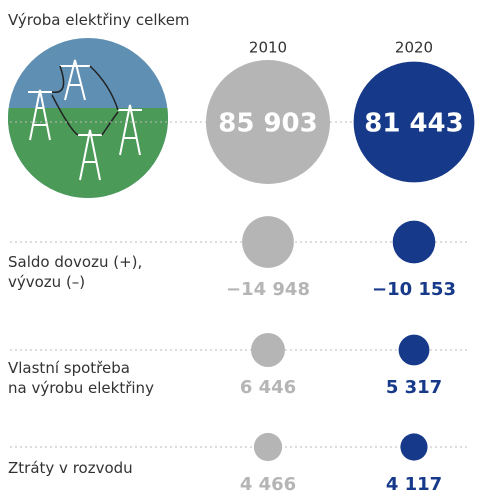 The width and height of the screenshot is (479, 494). I want to click on value-label: 6 446, so click(268, 387).